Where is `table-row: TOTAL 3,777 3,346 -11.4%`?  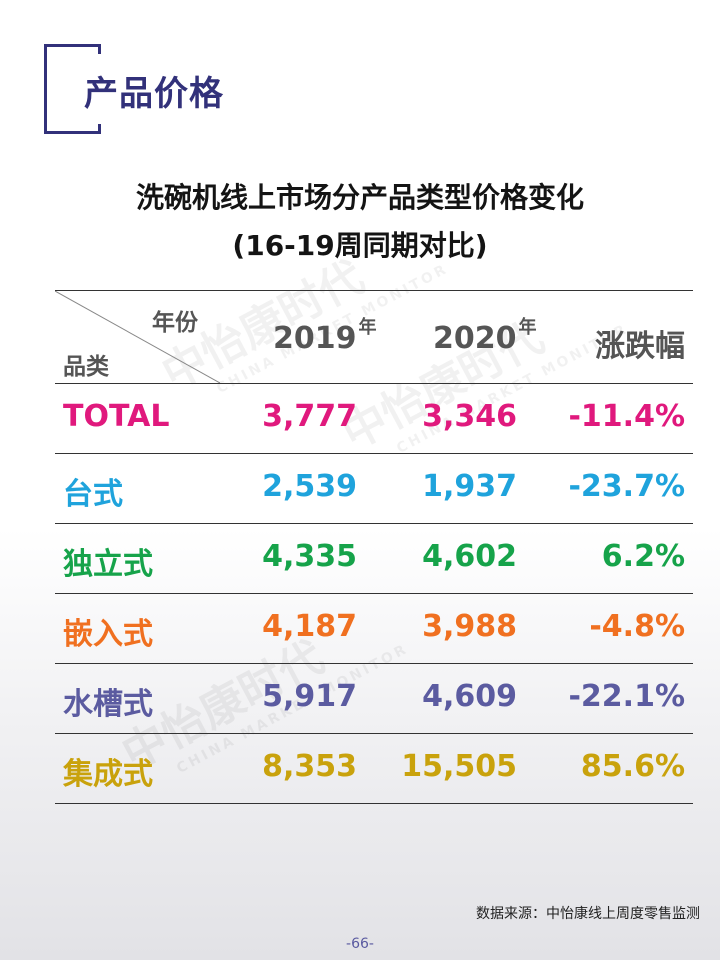 table-row: TOTAL 3,777 3,346 -11.4% is located at coordinates (374, 418).